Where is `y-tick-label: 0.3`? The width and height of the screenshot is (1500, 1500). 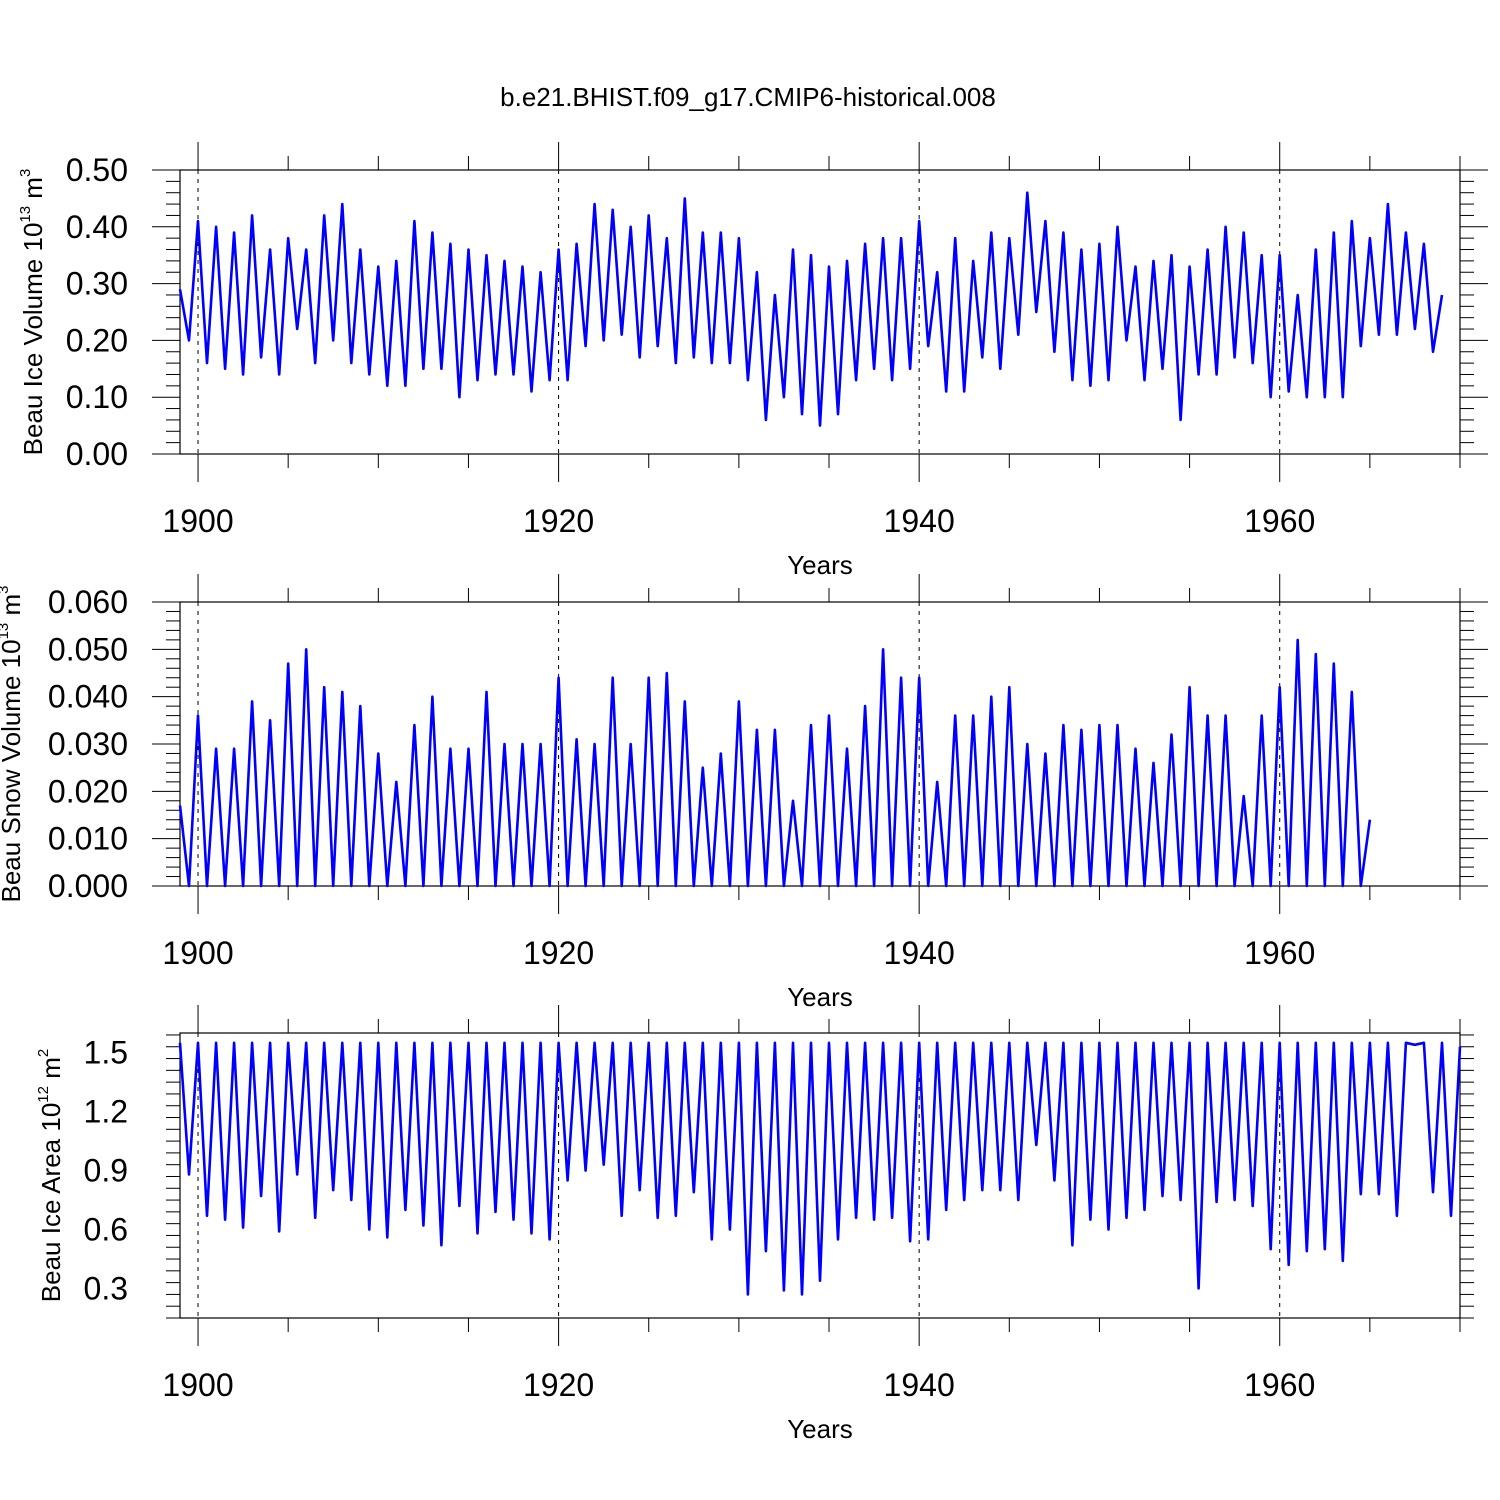 y-tick-label: 0.3 is located at coordinates (106, 1289).